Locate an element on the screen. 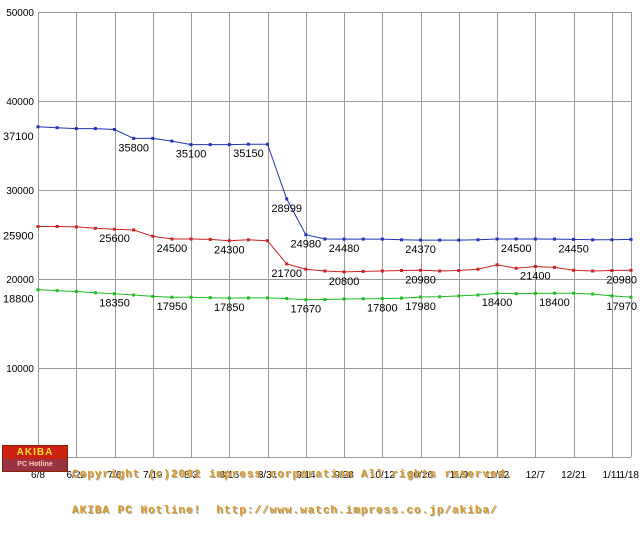 The image size is (640, 541). svg-text: 12/21 is located at coordinates (573, 475).